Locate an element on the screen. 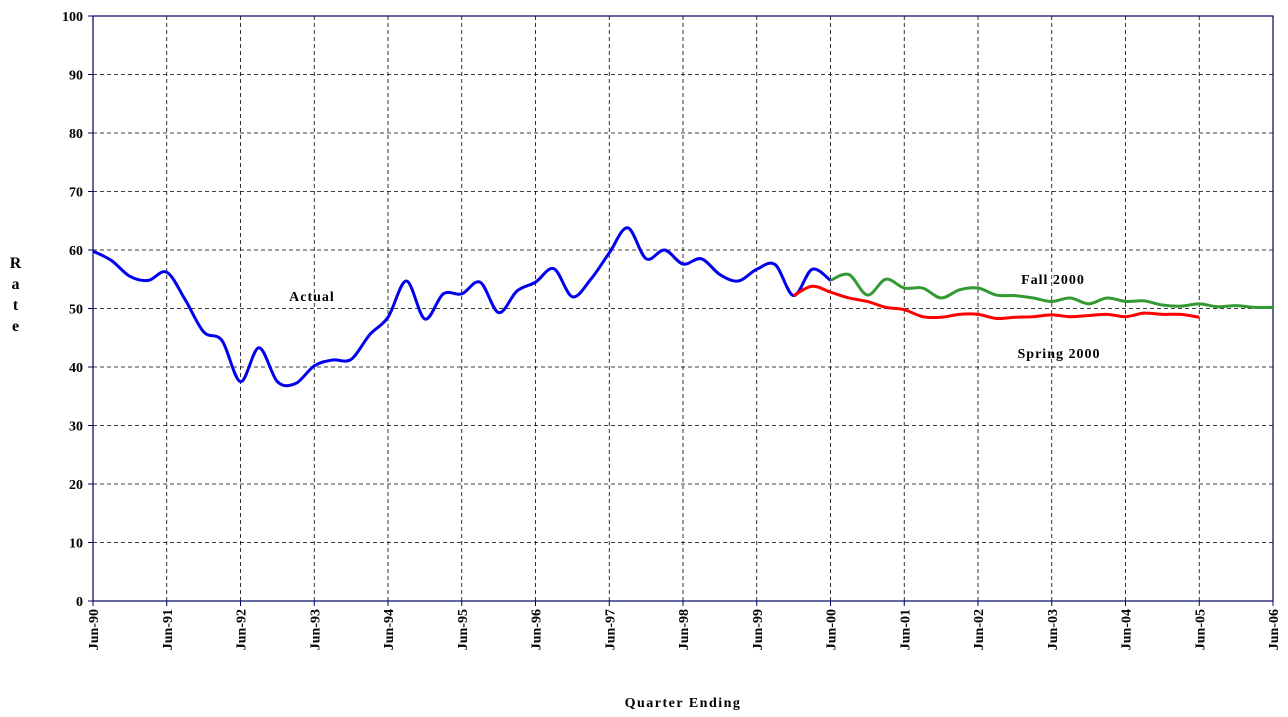  y-tick-label: 80 is located at coordinates (76, 134).